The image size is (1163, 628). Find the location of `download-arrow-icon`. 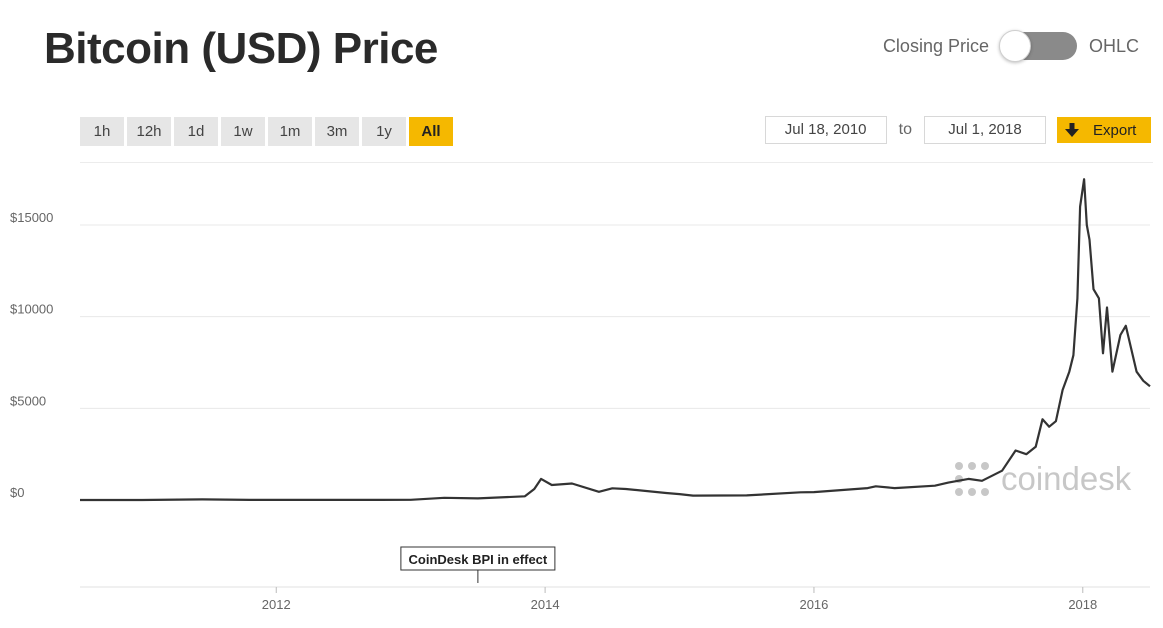

download-arrow-icon is located at coordinates (1072, 130).